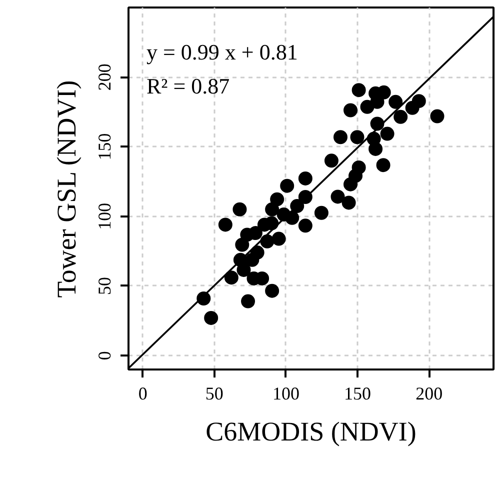 The image size is (495, 479). What do you see at coordinates (188, 86) in the screenshot?
I see `annotation: R² = 0.87` at bounding box center [188, 86].